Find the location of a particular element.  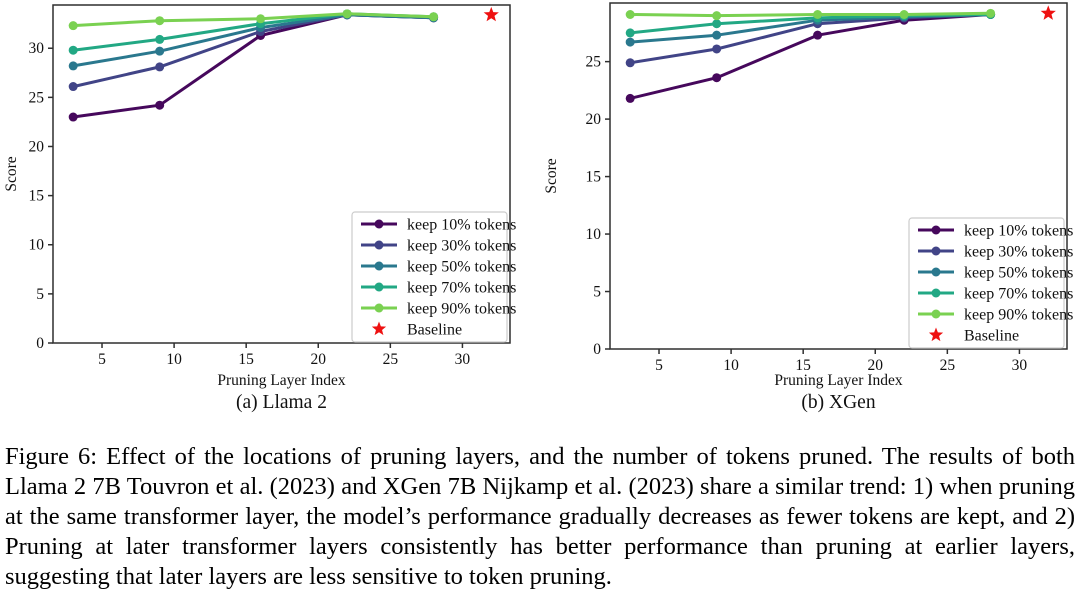

y-tick-label: 30 is located at coordinates (37, 48).